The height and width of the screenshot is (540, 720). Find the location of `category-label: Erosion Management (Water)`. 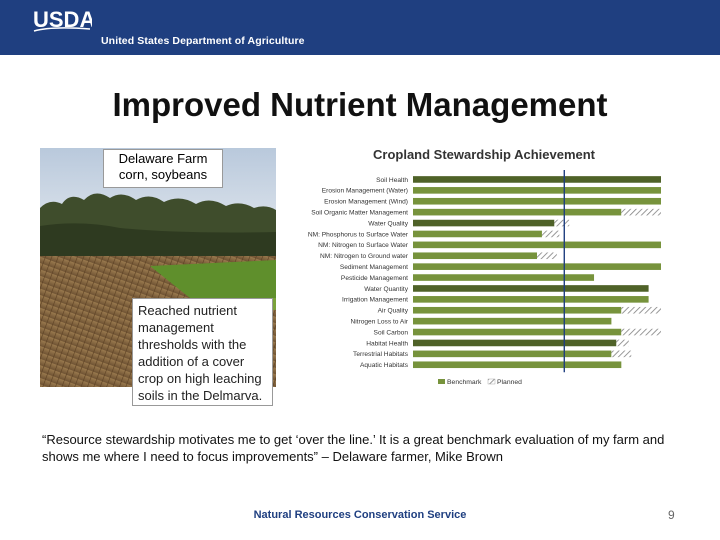

category-label: Erosion Management (Water) is located at coordinates (365, 191).